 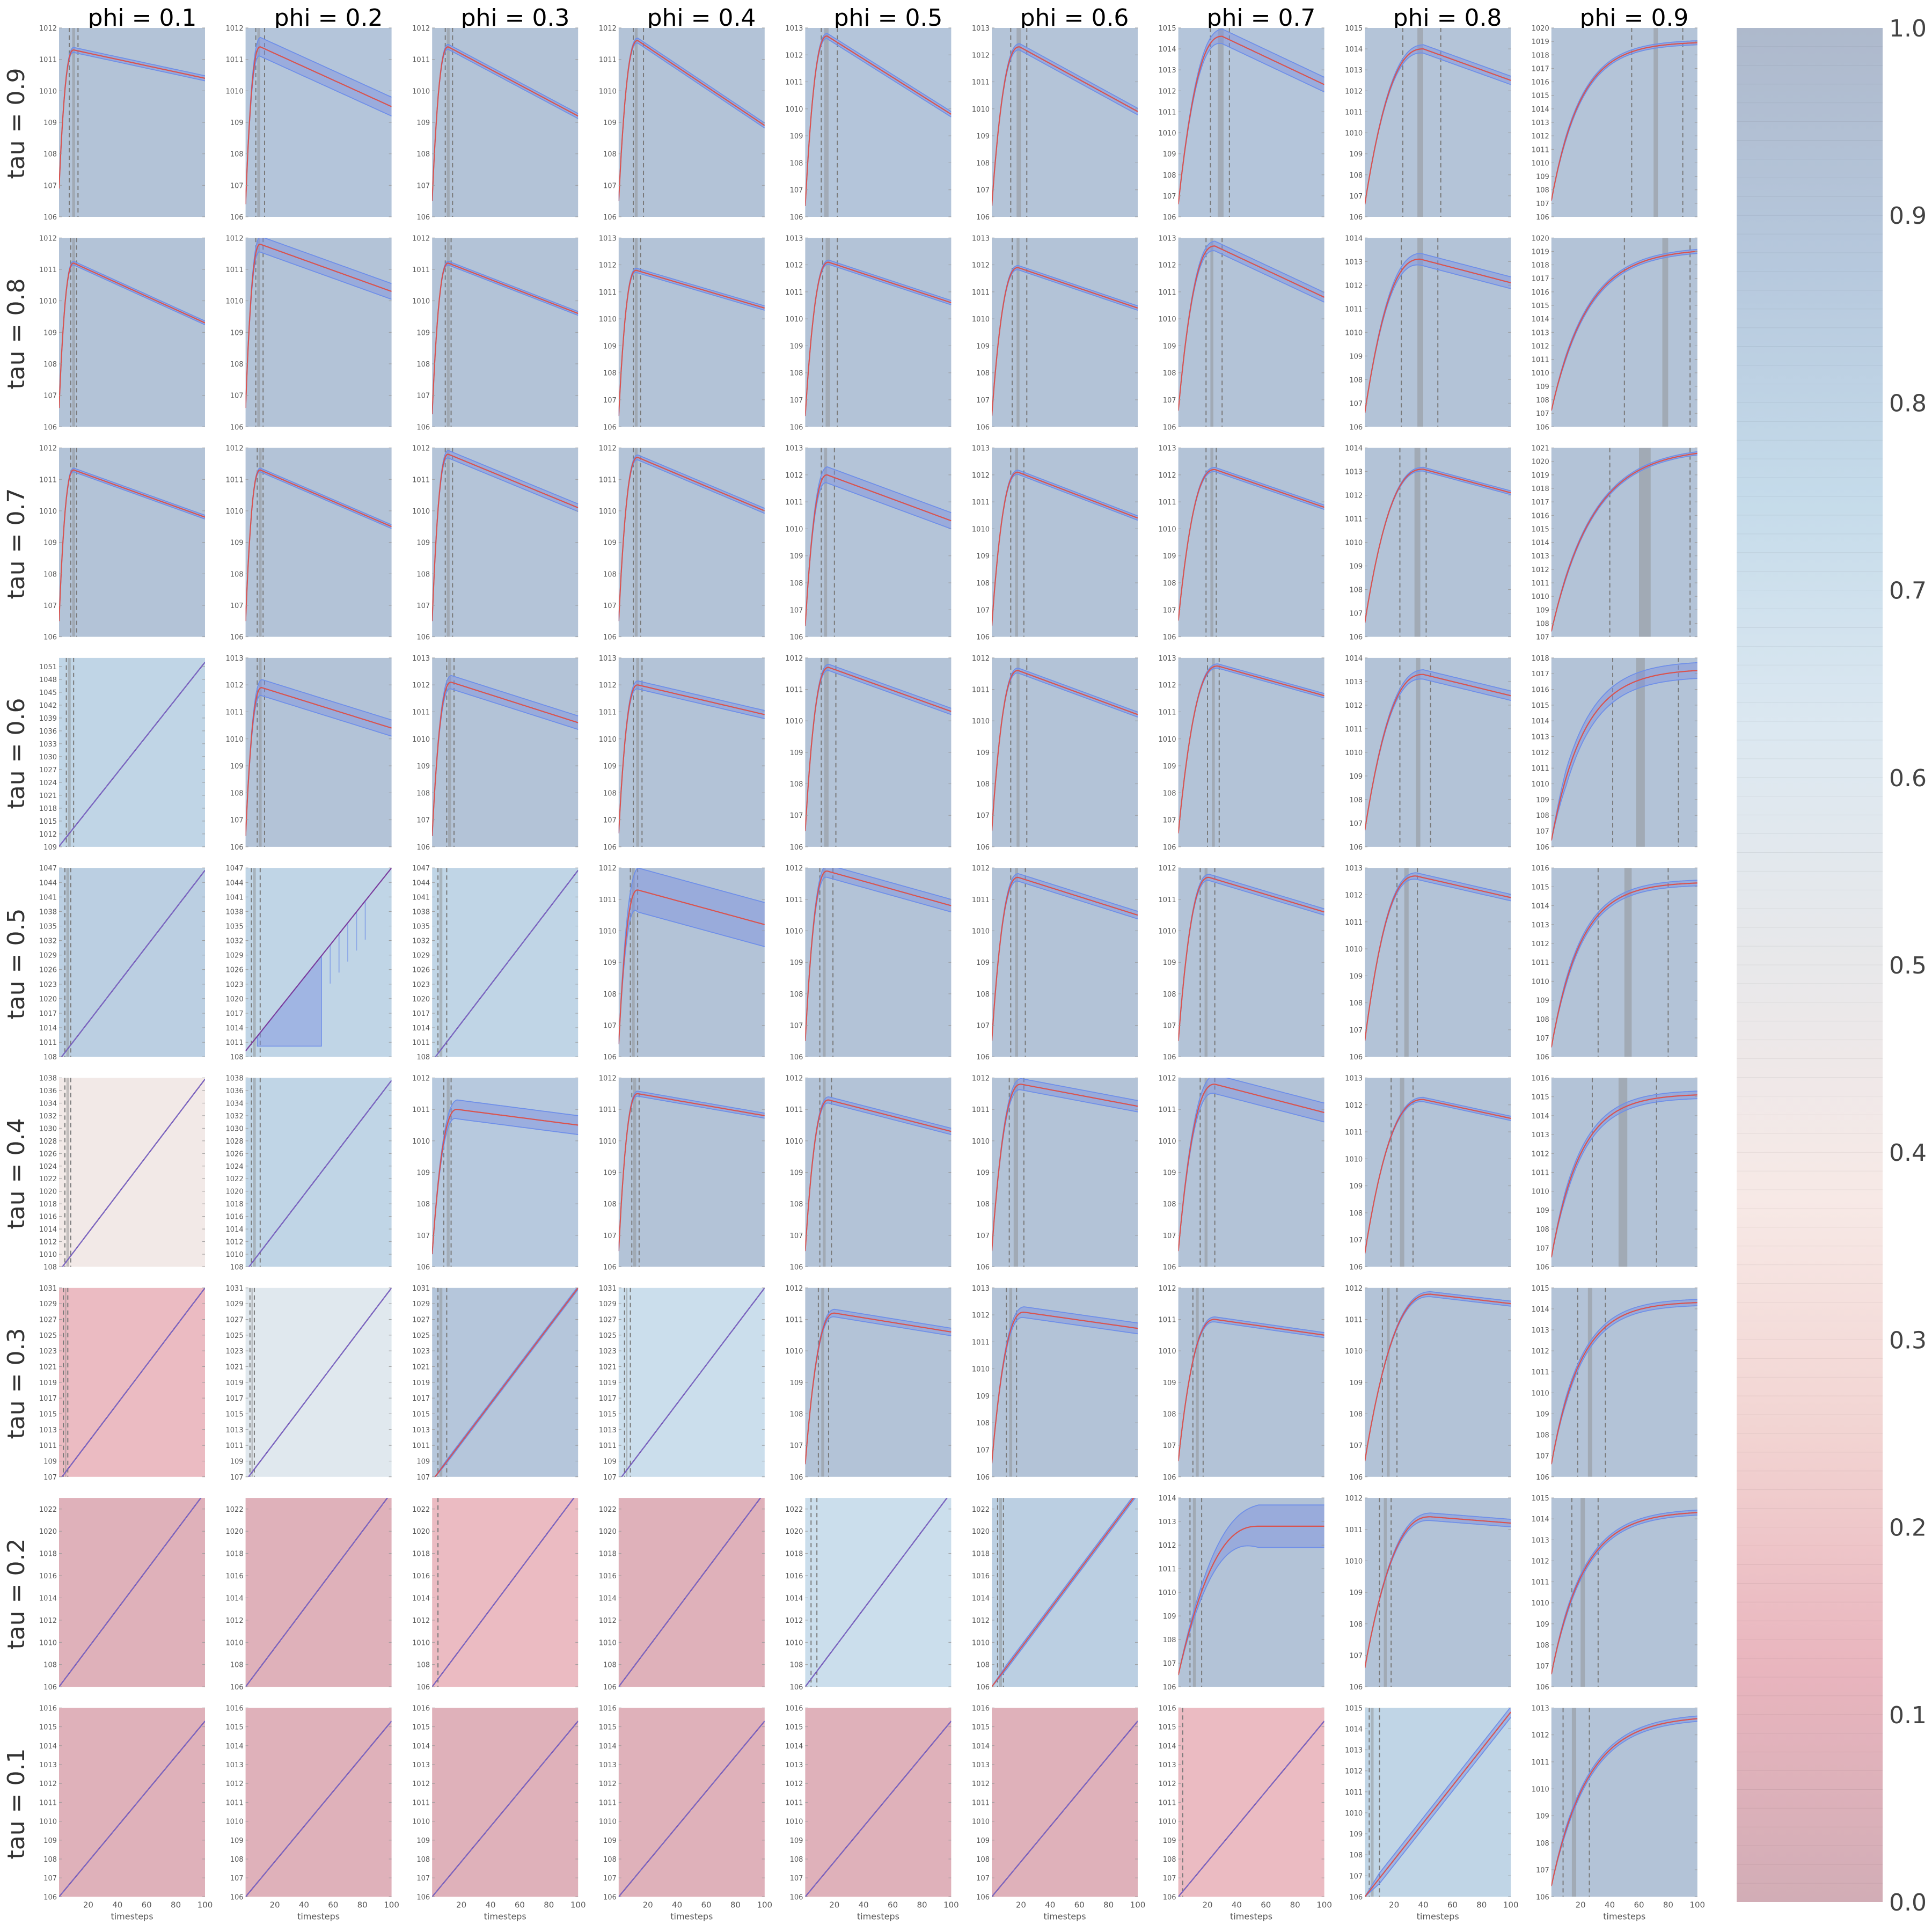 What do you see at coordinates (648, 1904) in the screenshot?
I see `x-tick-label: 20` at bounding box center [648, 1904].